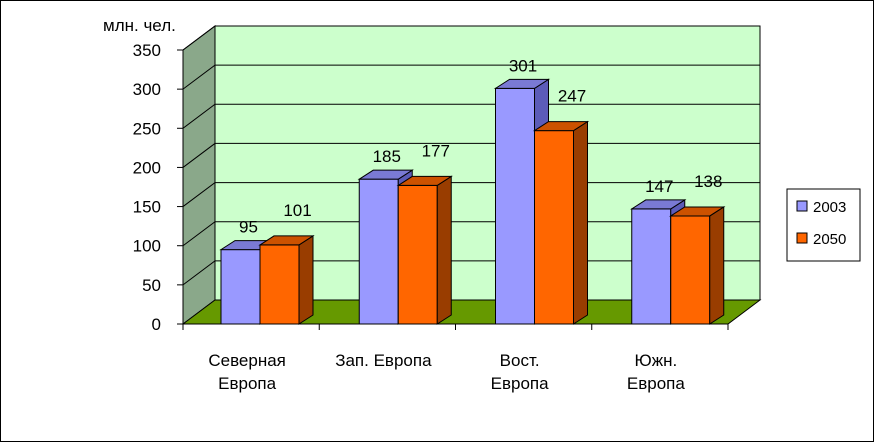 The width and height of the screenshot is (874, 443). I want to click on data-label: 95, so click(248, 227).